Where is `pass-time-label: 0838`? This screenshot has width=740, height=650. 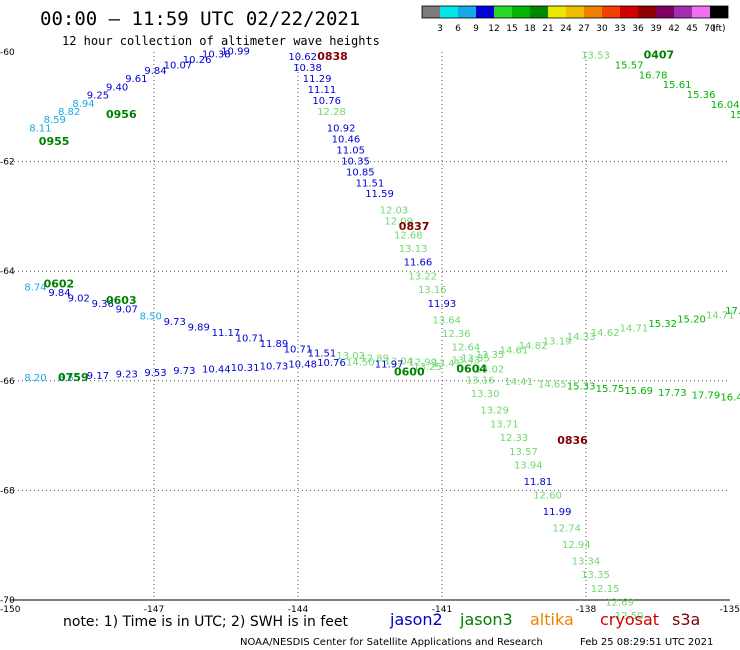 pass-time-label: 0838 is located at coordinates (332, 56).